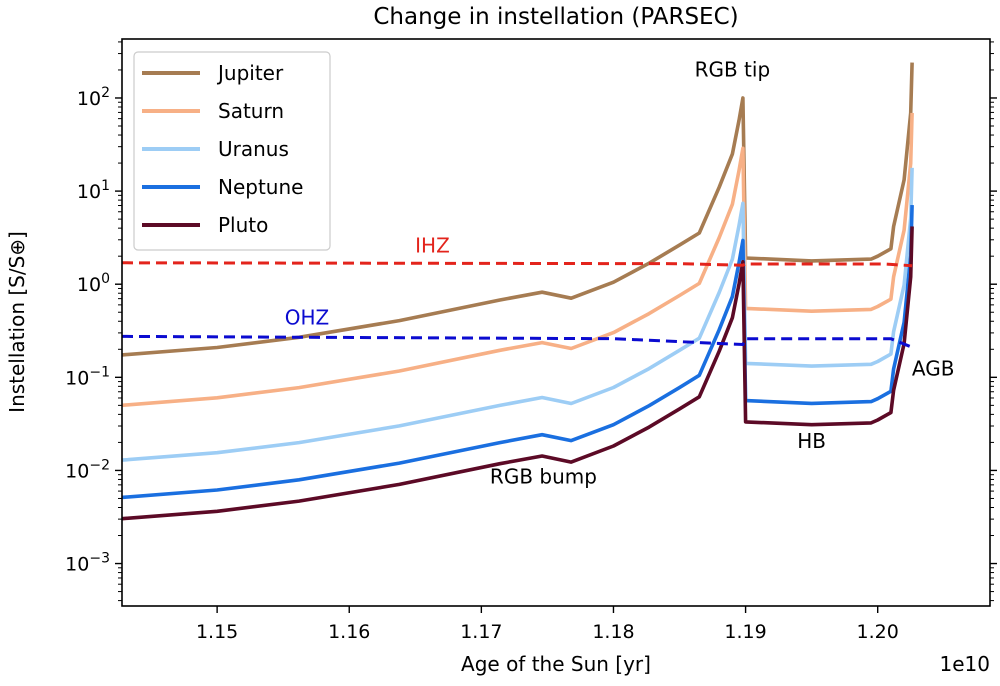 This screenshot has height=686, width=1000. I want to click on y-tick-exponent: −1, so click(99, 372).